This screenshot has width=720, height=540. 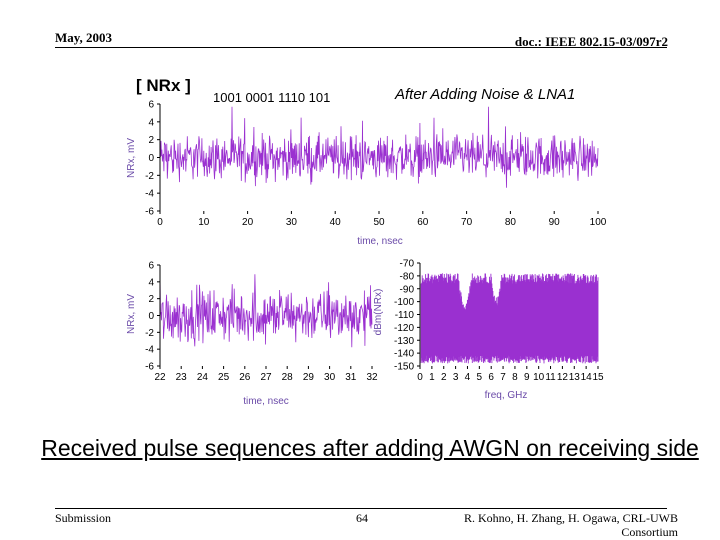 I want to click on y-ticks-spectrum: -70-80 -90 -100 -110 -120 -130 -140 -150, so click(x=407, y=316).